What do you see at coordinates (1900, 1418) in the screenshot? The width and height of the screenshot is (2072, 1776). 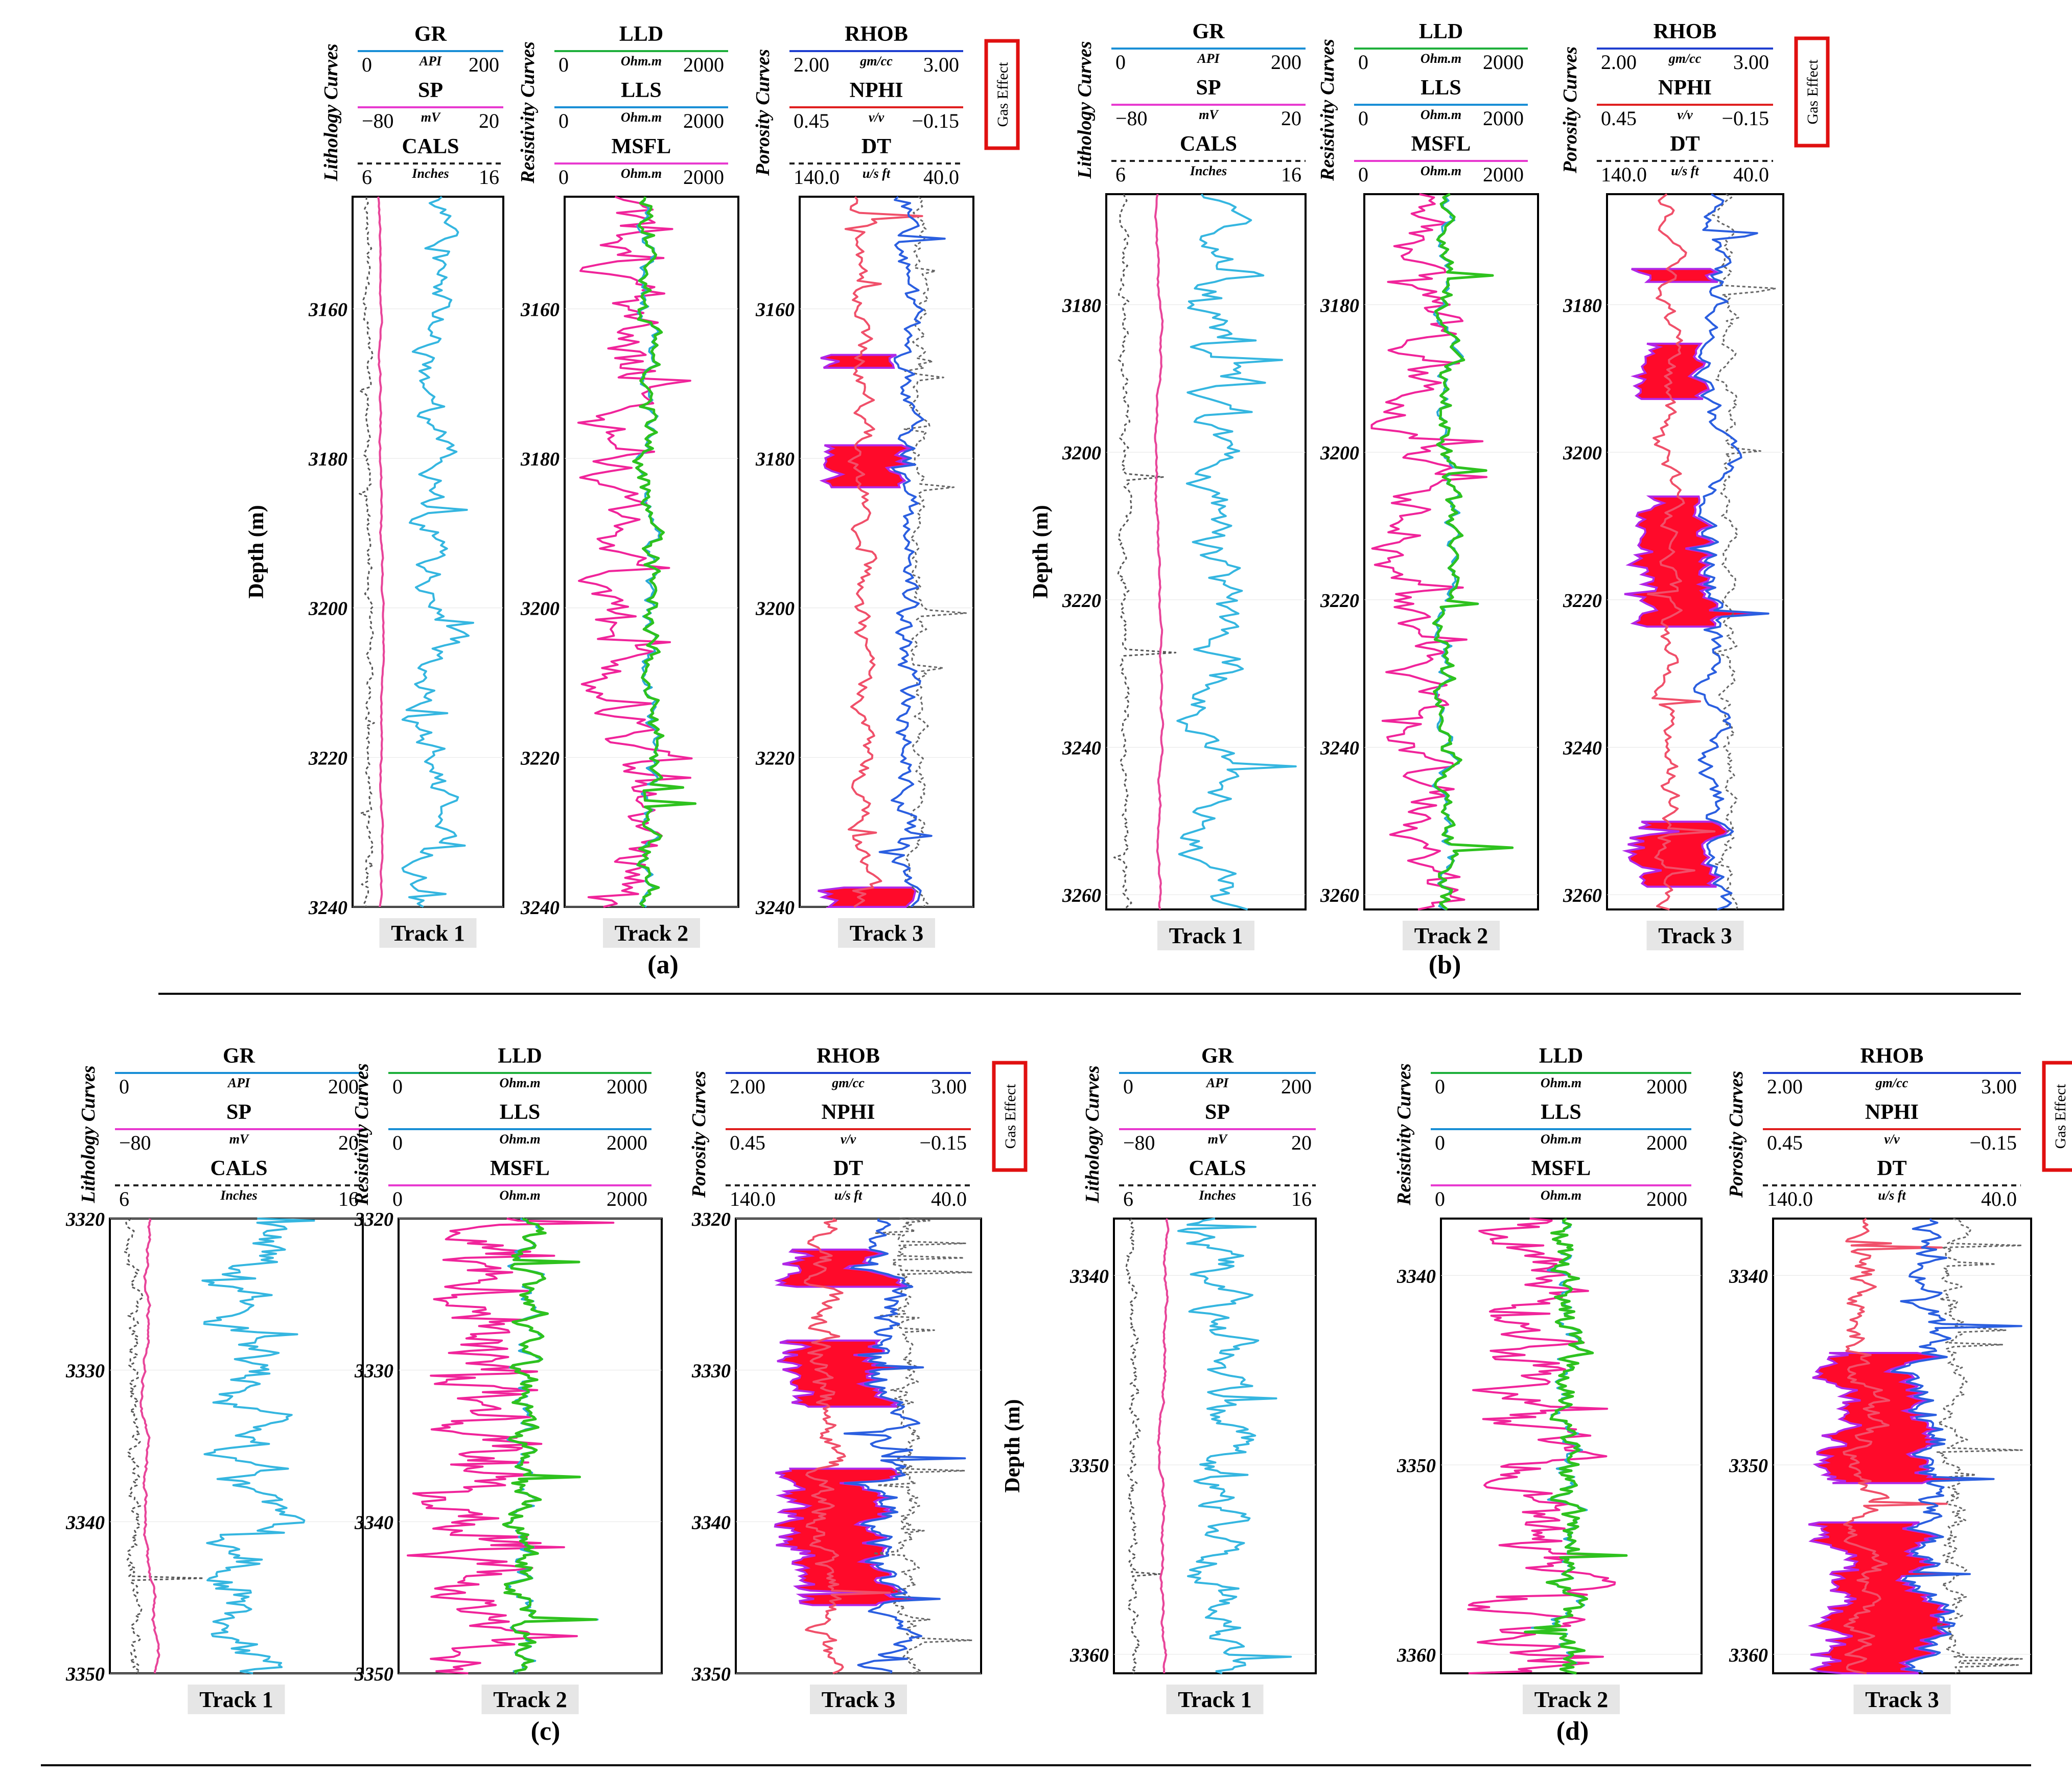 I see `gas-effect-zone` at bounding box center [1900, 1418].